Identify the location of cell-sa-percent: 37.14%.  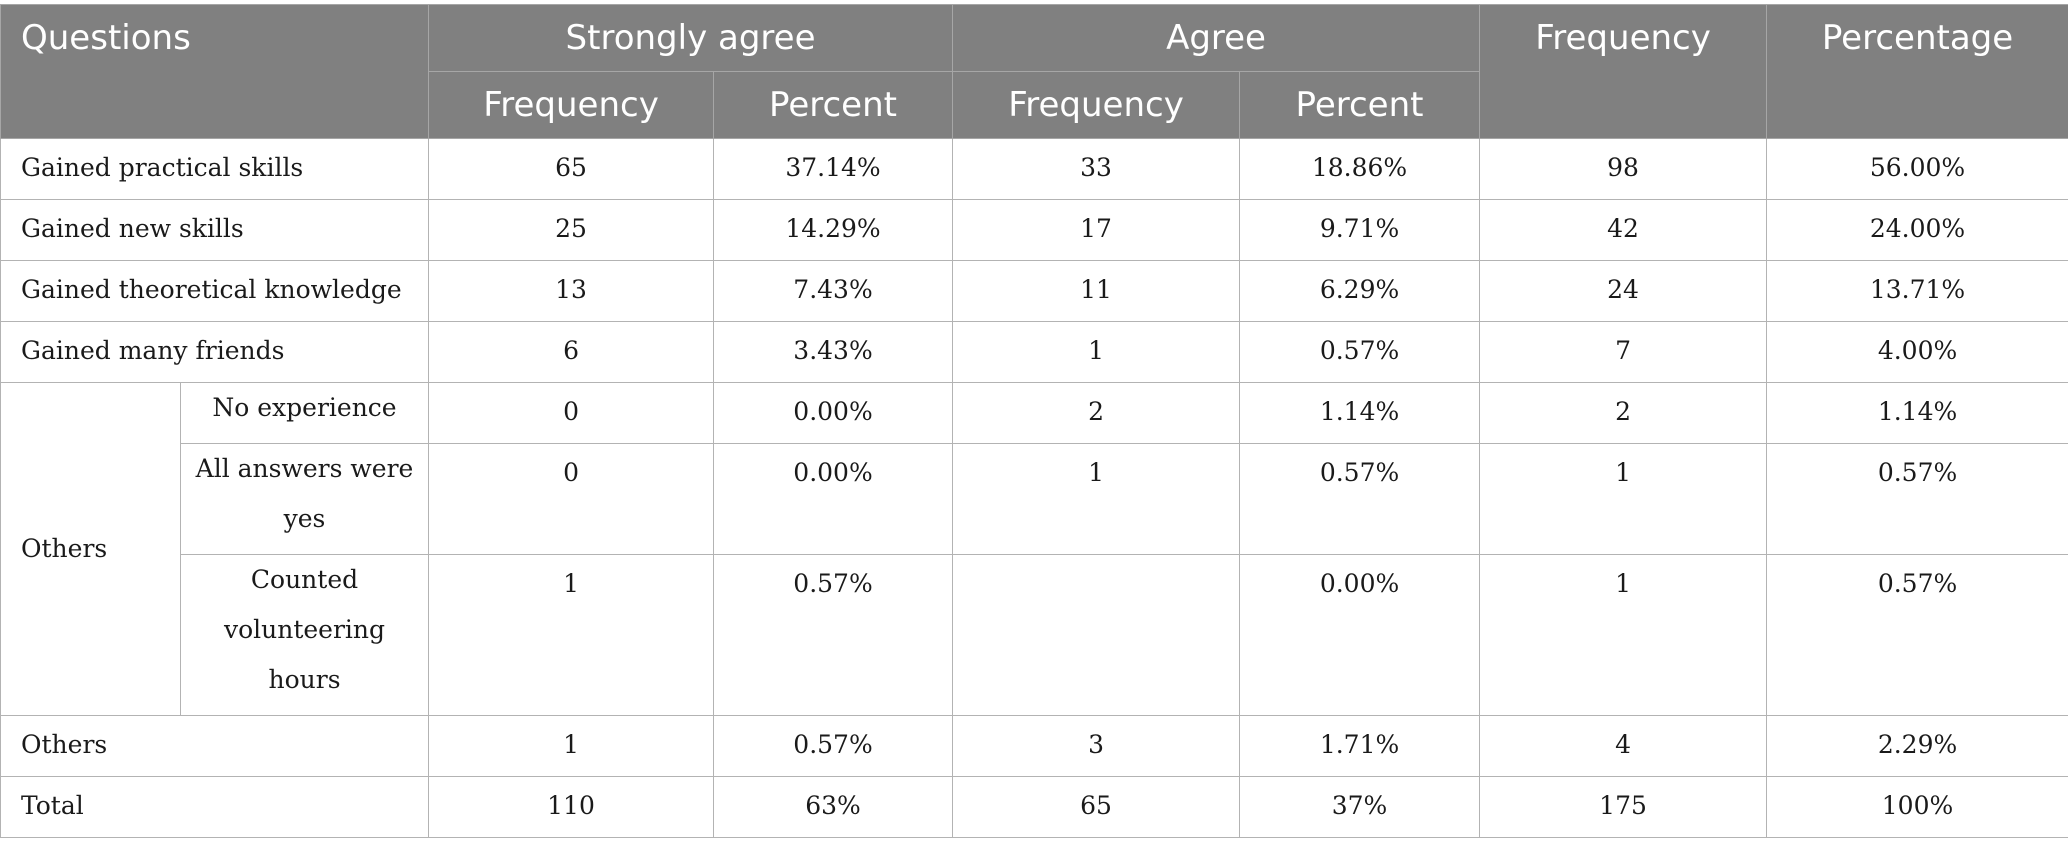
(833, 169).